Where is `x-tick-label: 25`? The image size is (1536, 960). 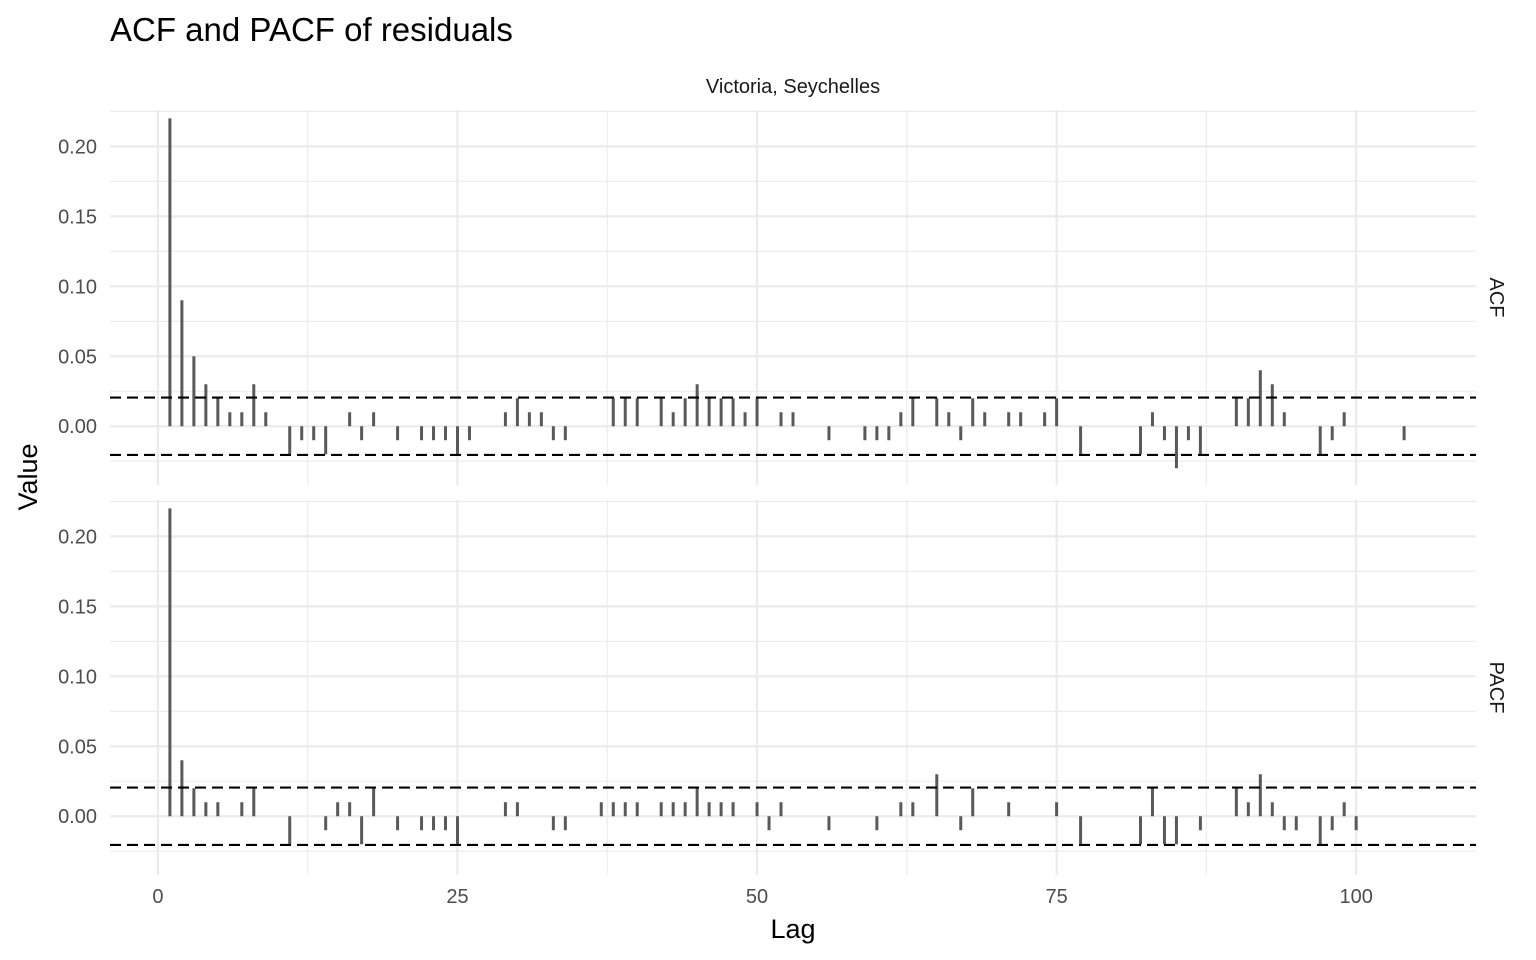 x-tick-label: 25 is located at coordinates (457, 897).